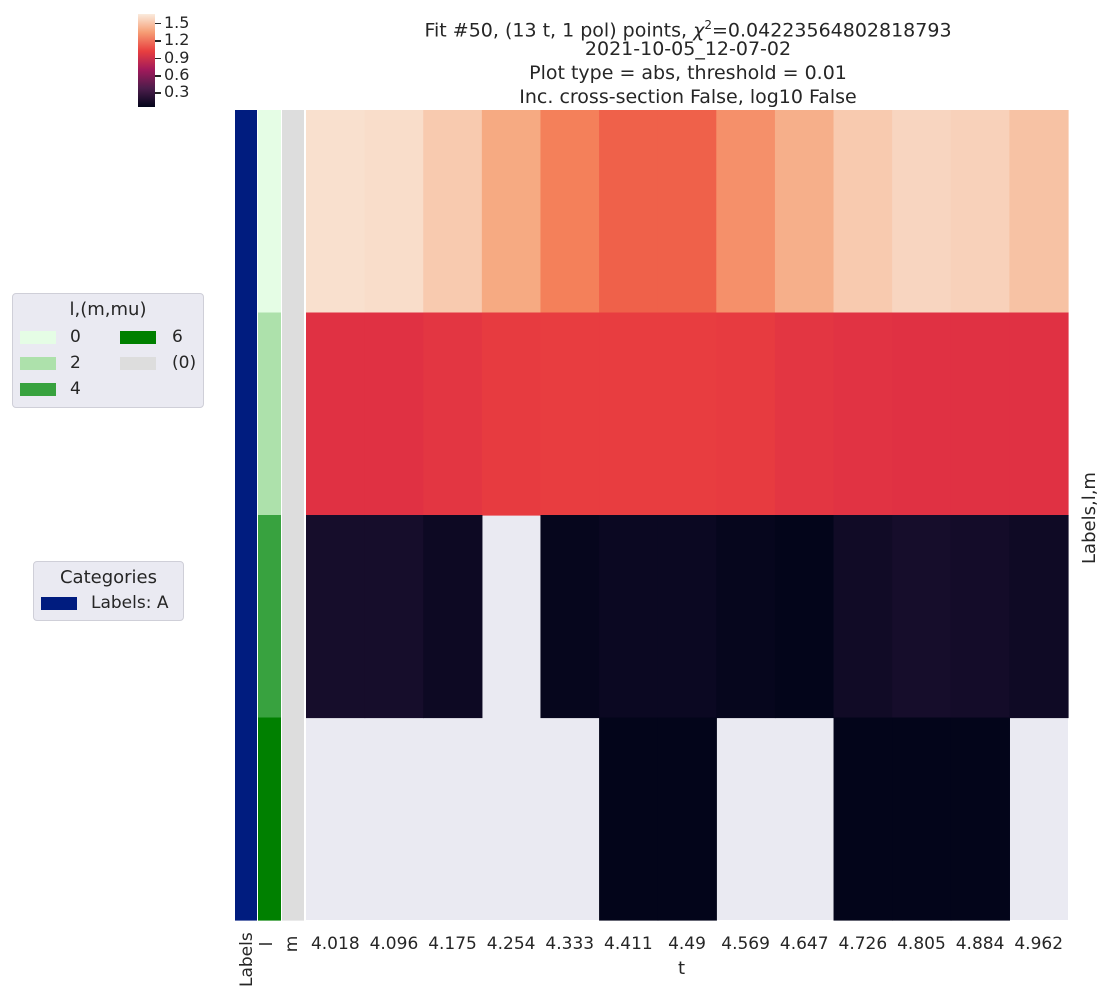 Image resolution: width=1105 pixels, height=1002 pixels. I want to click on colorbar-tick-label: 0.6, so click(177, 75).